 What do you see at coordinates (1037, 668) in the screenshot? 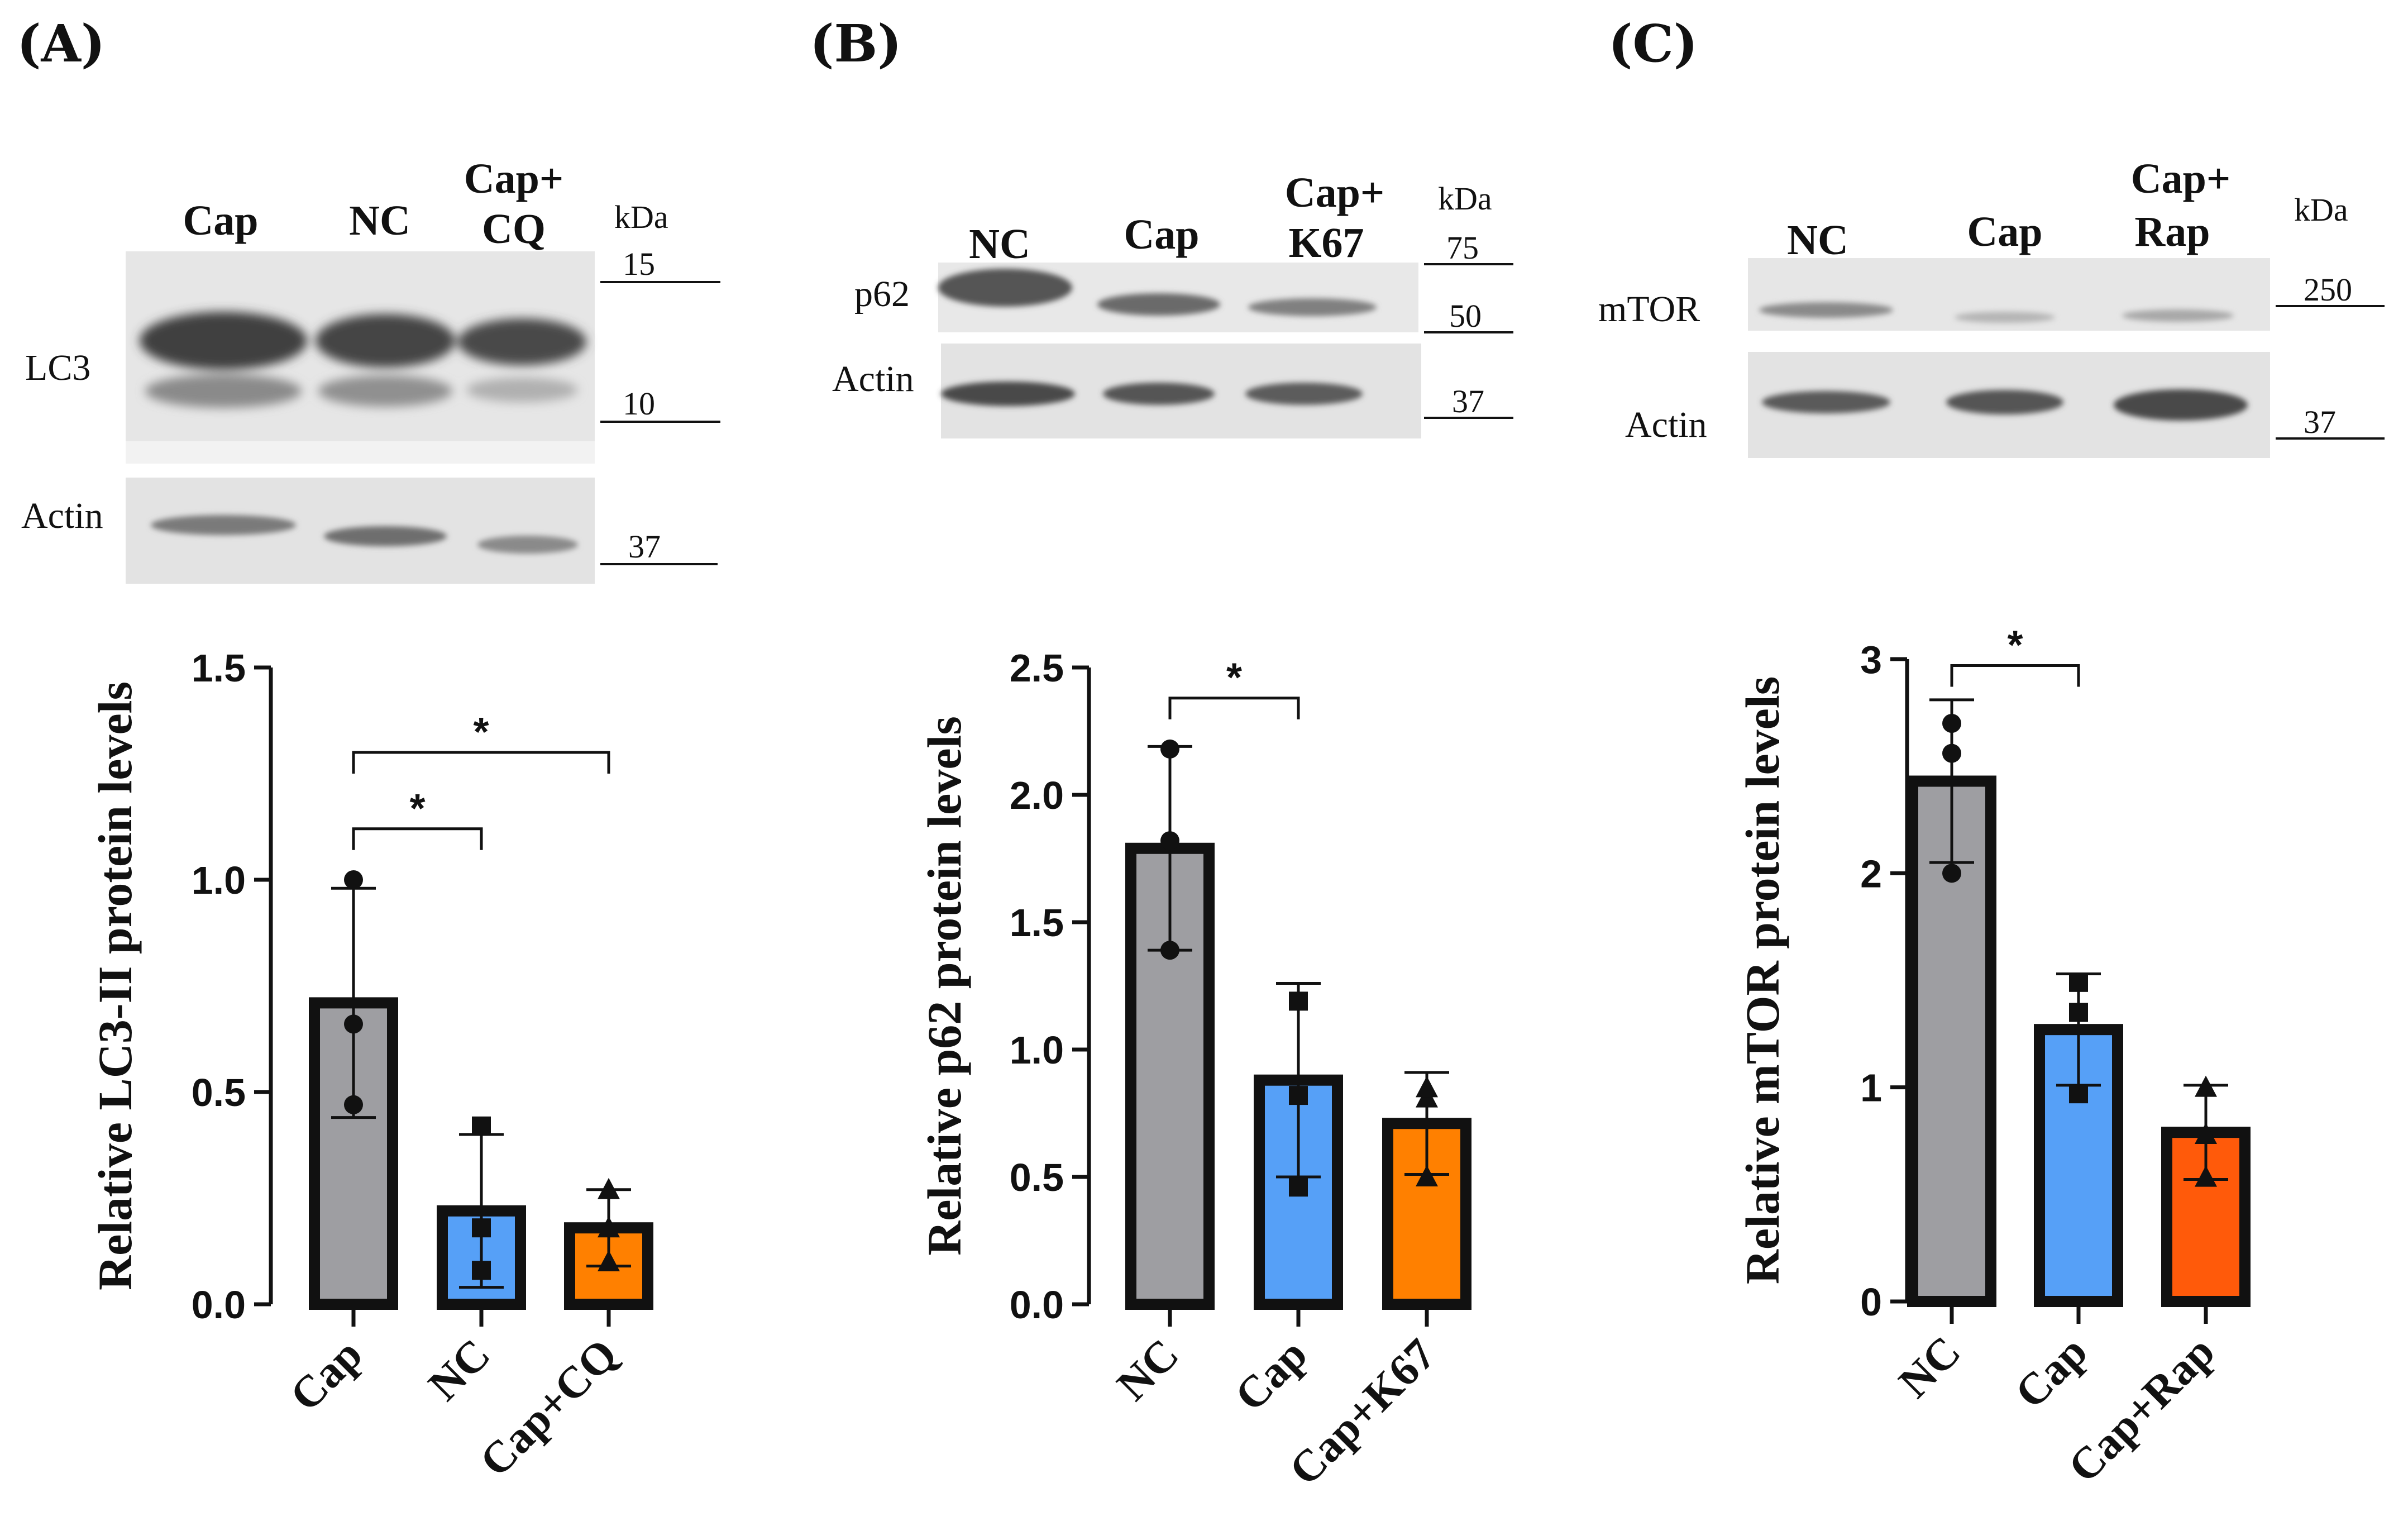
I see `y-tick-label: 2.5` at bounding box center [1037, 668].